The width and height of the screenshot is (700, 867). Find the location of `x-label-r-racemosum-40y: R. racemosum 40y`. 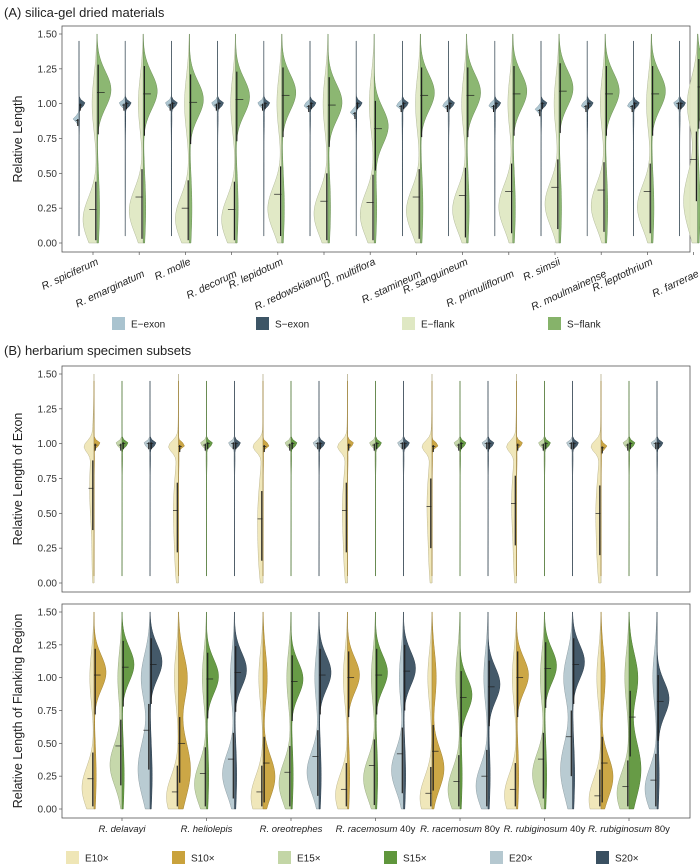

x-label-r-racemosum-40y: R. racemosum 40y is located at coordinates (376, 829).